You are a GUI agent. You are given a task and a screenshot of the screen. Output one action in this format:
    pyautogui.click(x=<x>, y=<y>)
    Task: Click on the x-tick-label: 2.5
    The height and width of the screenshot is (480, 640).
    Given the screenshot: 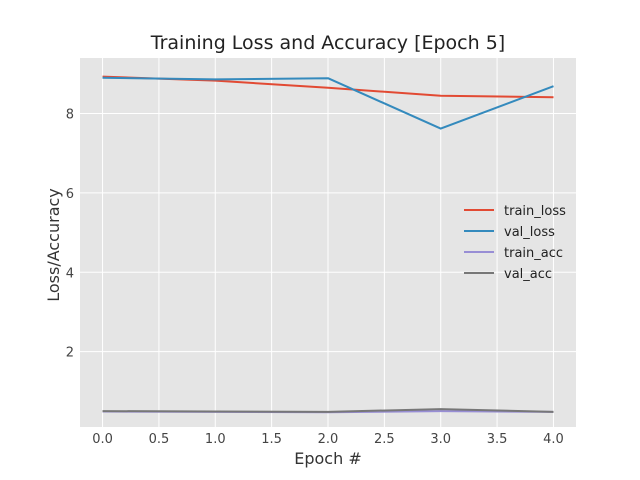 What is the action you would take?
    pyautogui.click(x=384, y=439)
    